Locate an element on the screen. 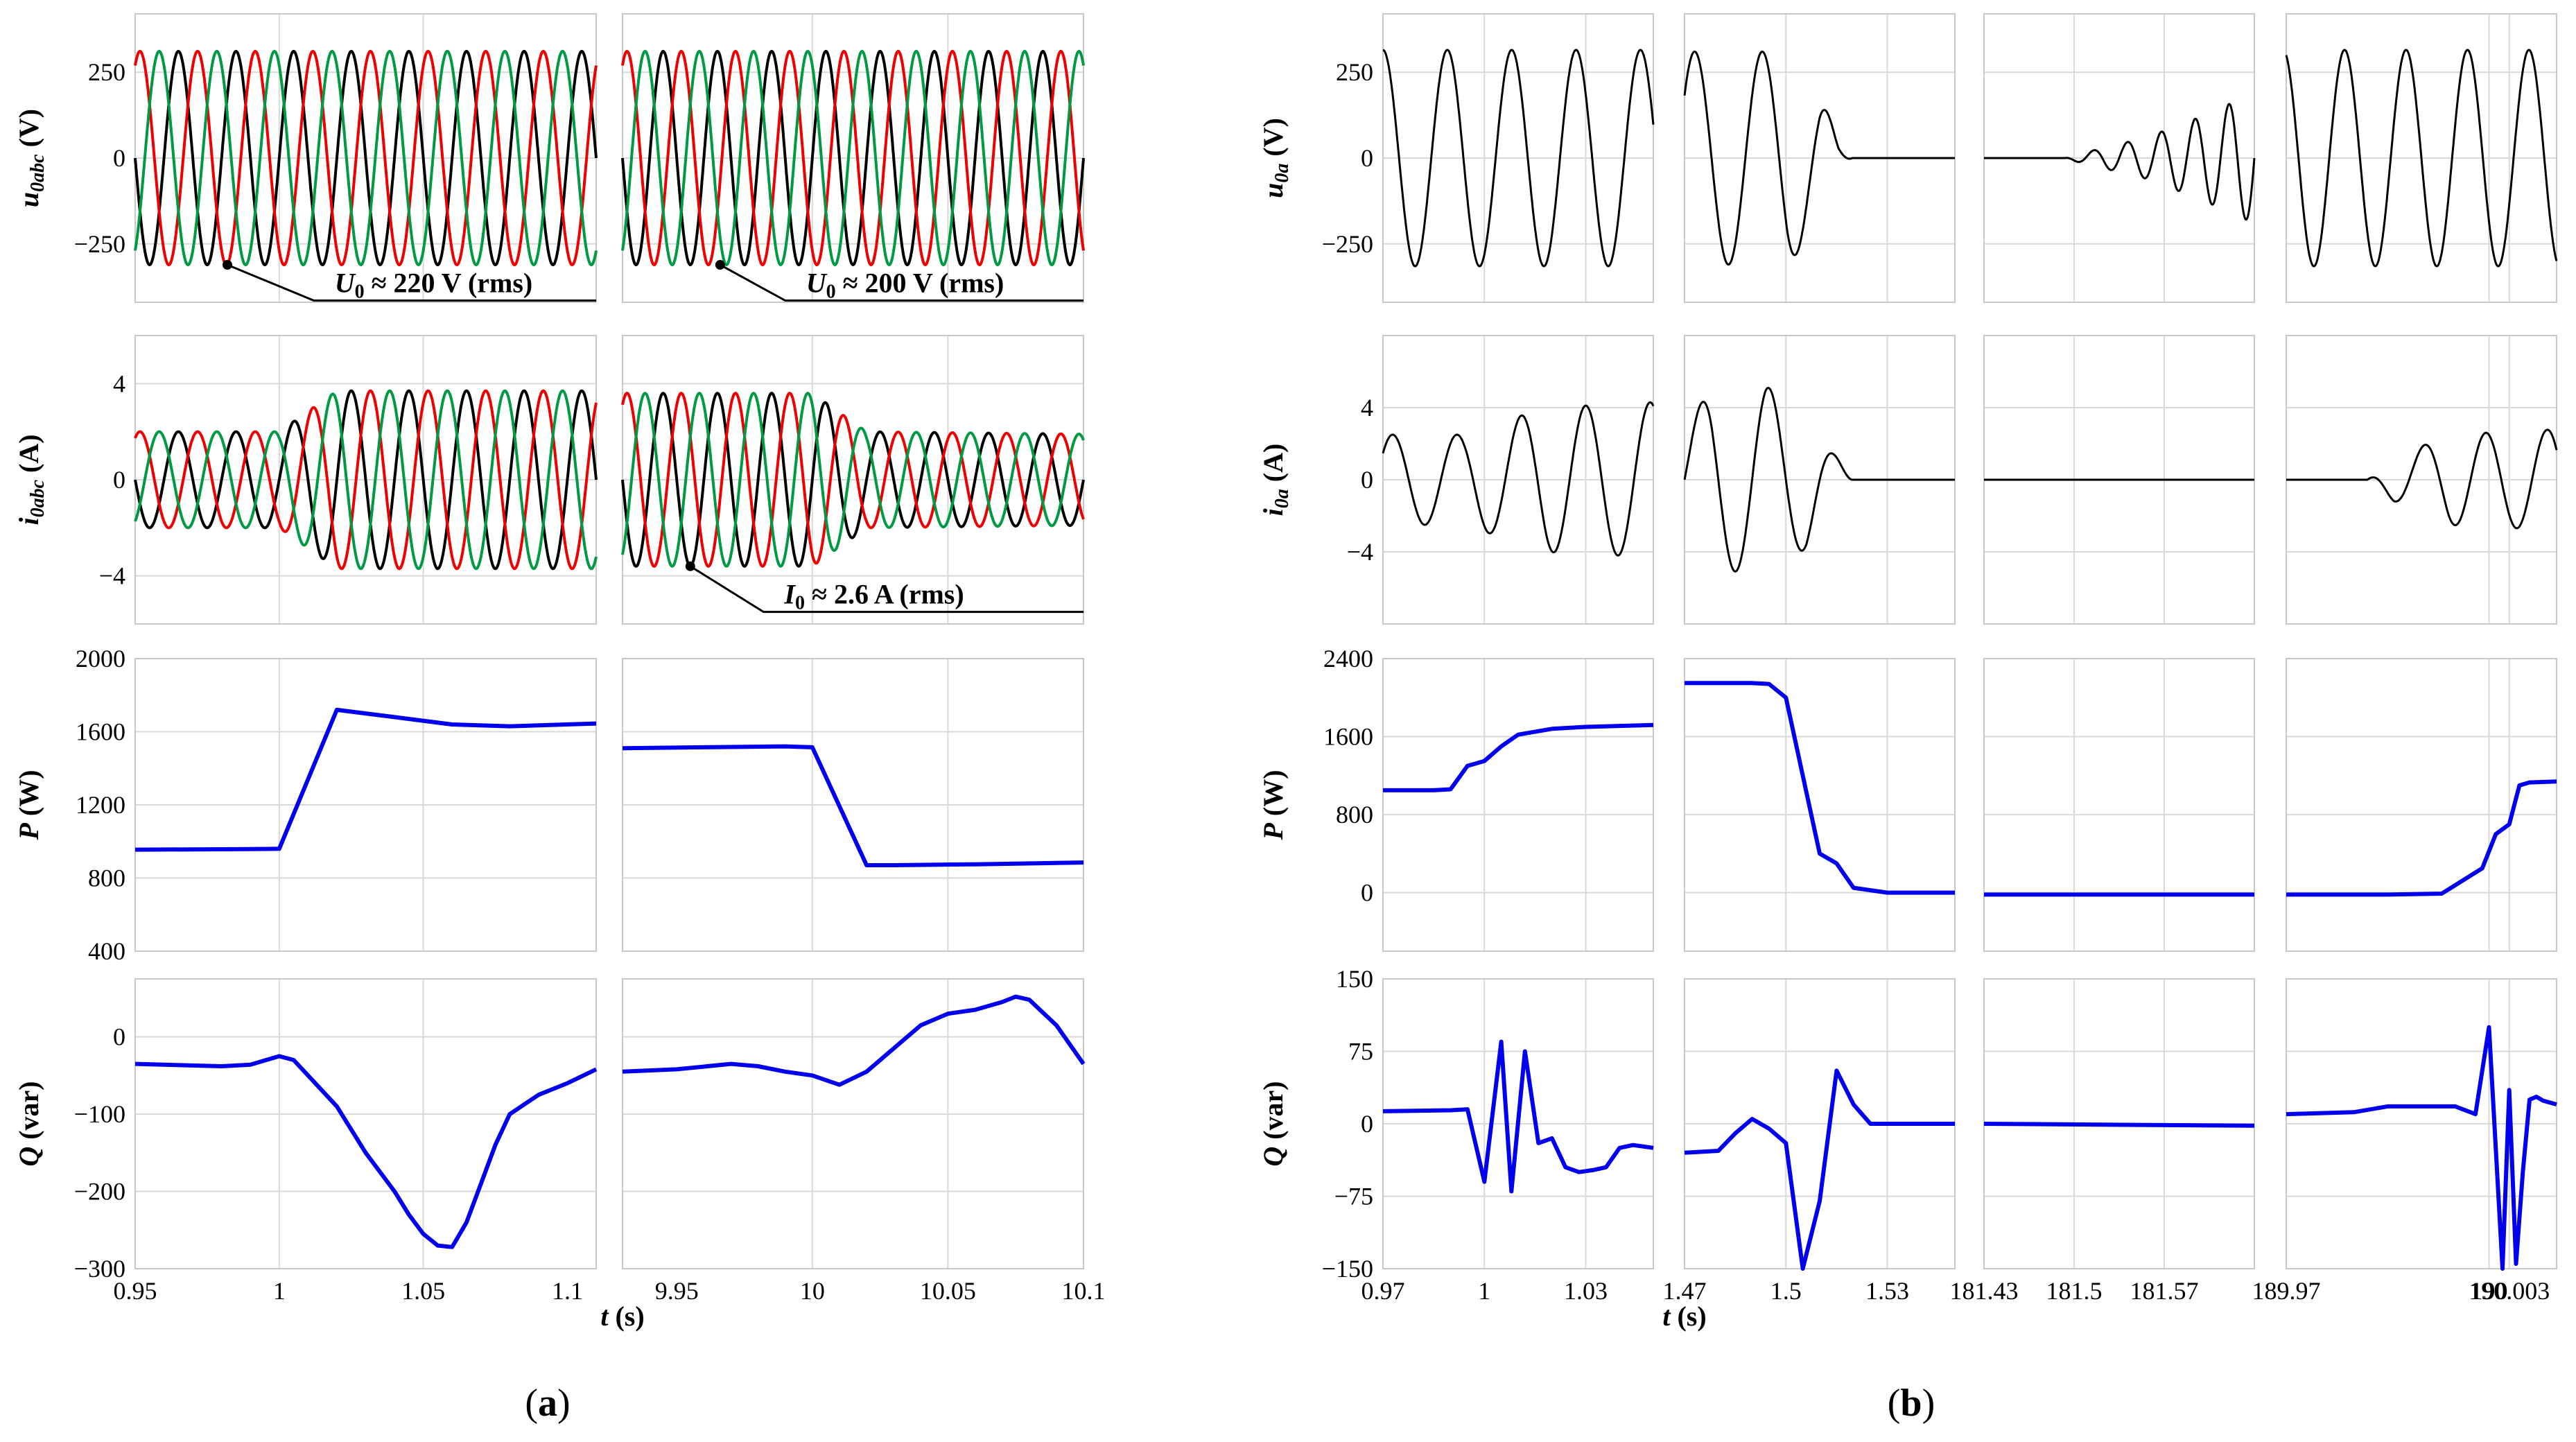 Image resolution: width=2576 pixels, height=1442 pixels. annotation-label: I0 ≈ 2.6 A (rms) is located at coordinates (873, 596).